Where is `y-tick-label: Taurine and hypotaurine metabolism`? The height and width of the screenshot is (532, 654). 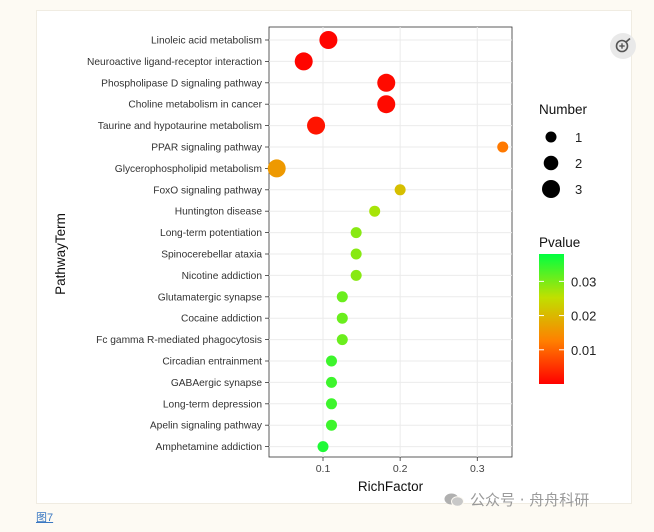
y-tick-label: Taurine and hypotaurine metabolism is located at coordinates (180, 126).